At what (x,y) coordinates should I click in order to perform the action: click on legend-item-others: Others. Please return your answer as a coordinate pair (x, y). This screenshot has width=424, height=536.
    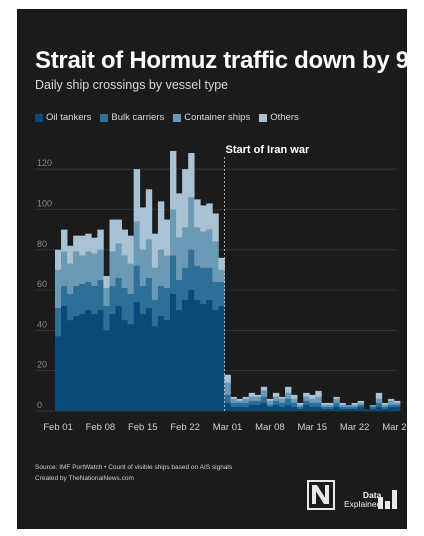
    Looking at the image, I should click on (279, 117).